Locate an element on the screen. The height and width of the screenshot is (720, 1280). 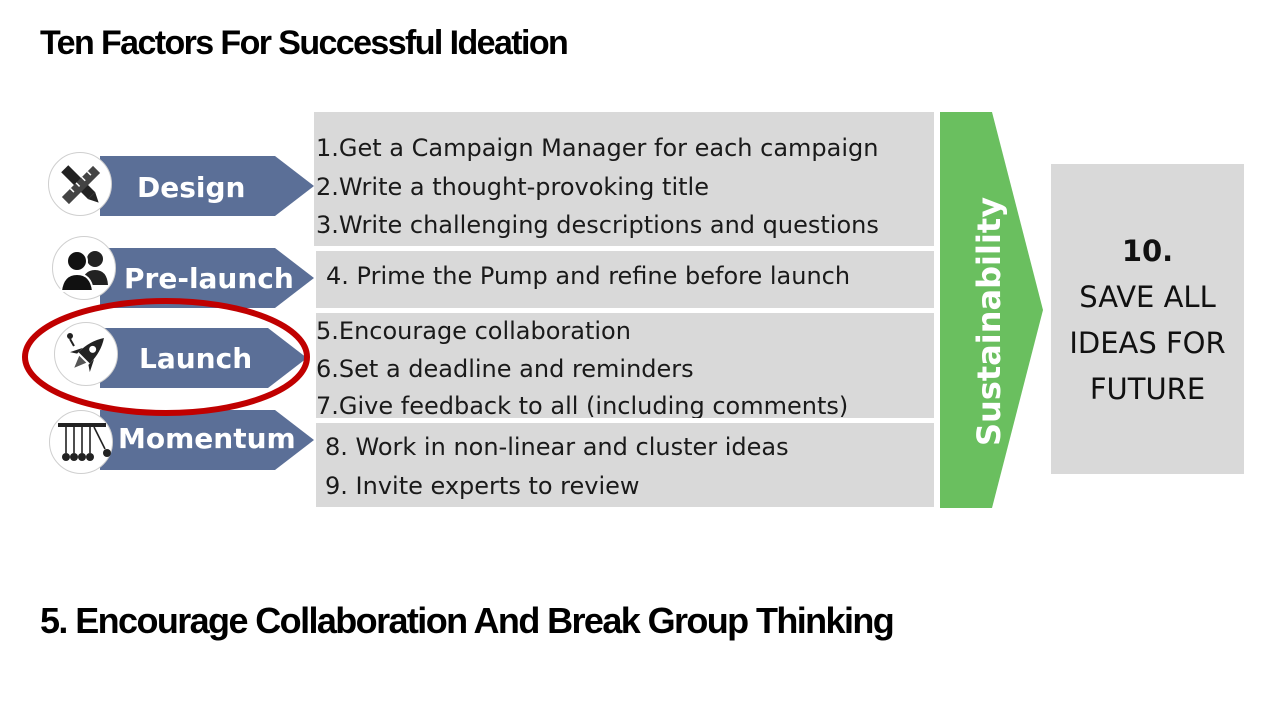
save-line-1: SAVE ALL is located at coordinates (1147, 297).